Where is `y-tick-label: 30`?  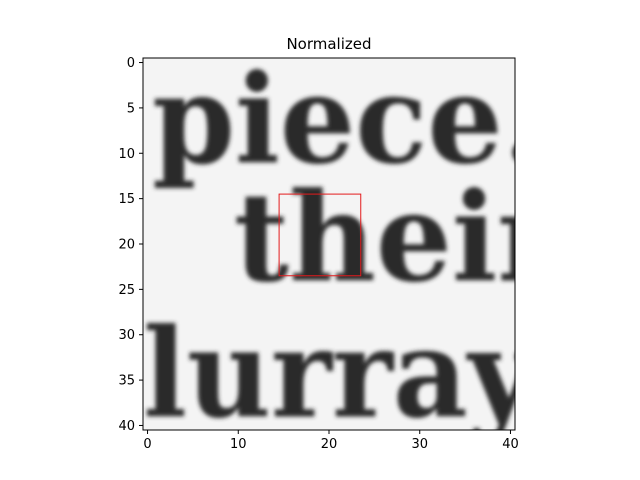 y-tick-label: 30 is located at coordinates (126, 335).